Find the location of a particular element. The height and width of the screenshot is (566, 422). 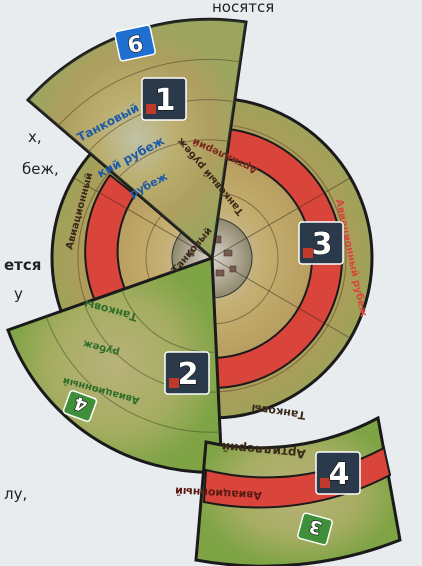

badge-1-number: 1 is located at coordinates (165, 100).